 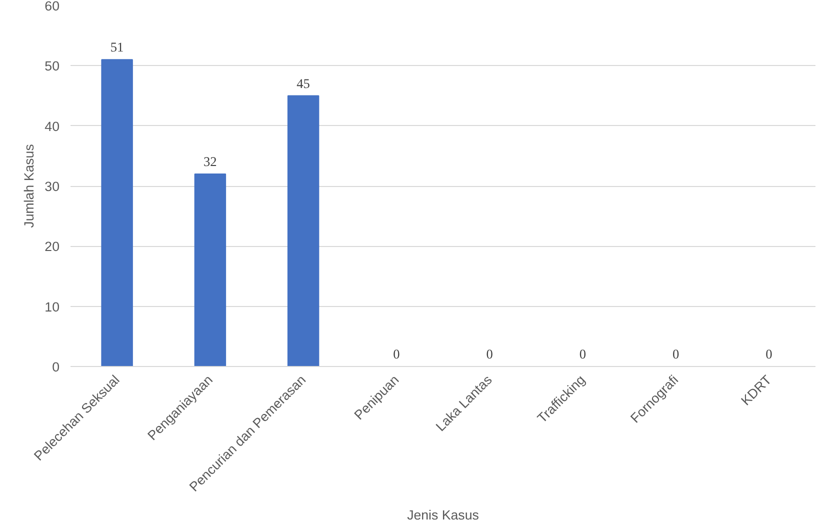 I want to click on y-tick-label: 40, so click(x=52, y=126).